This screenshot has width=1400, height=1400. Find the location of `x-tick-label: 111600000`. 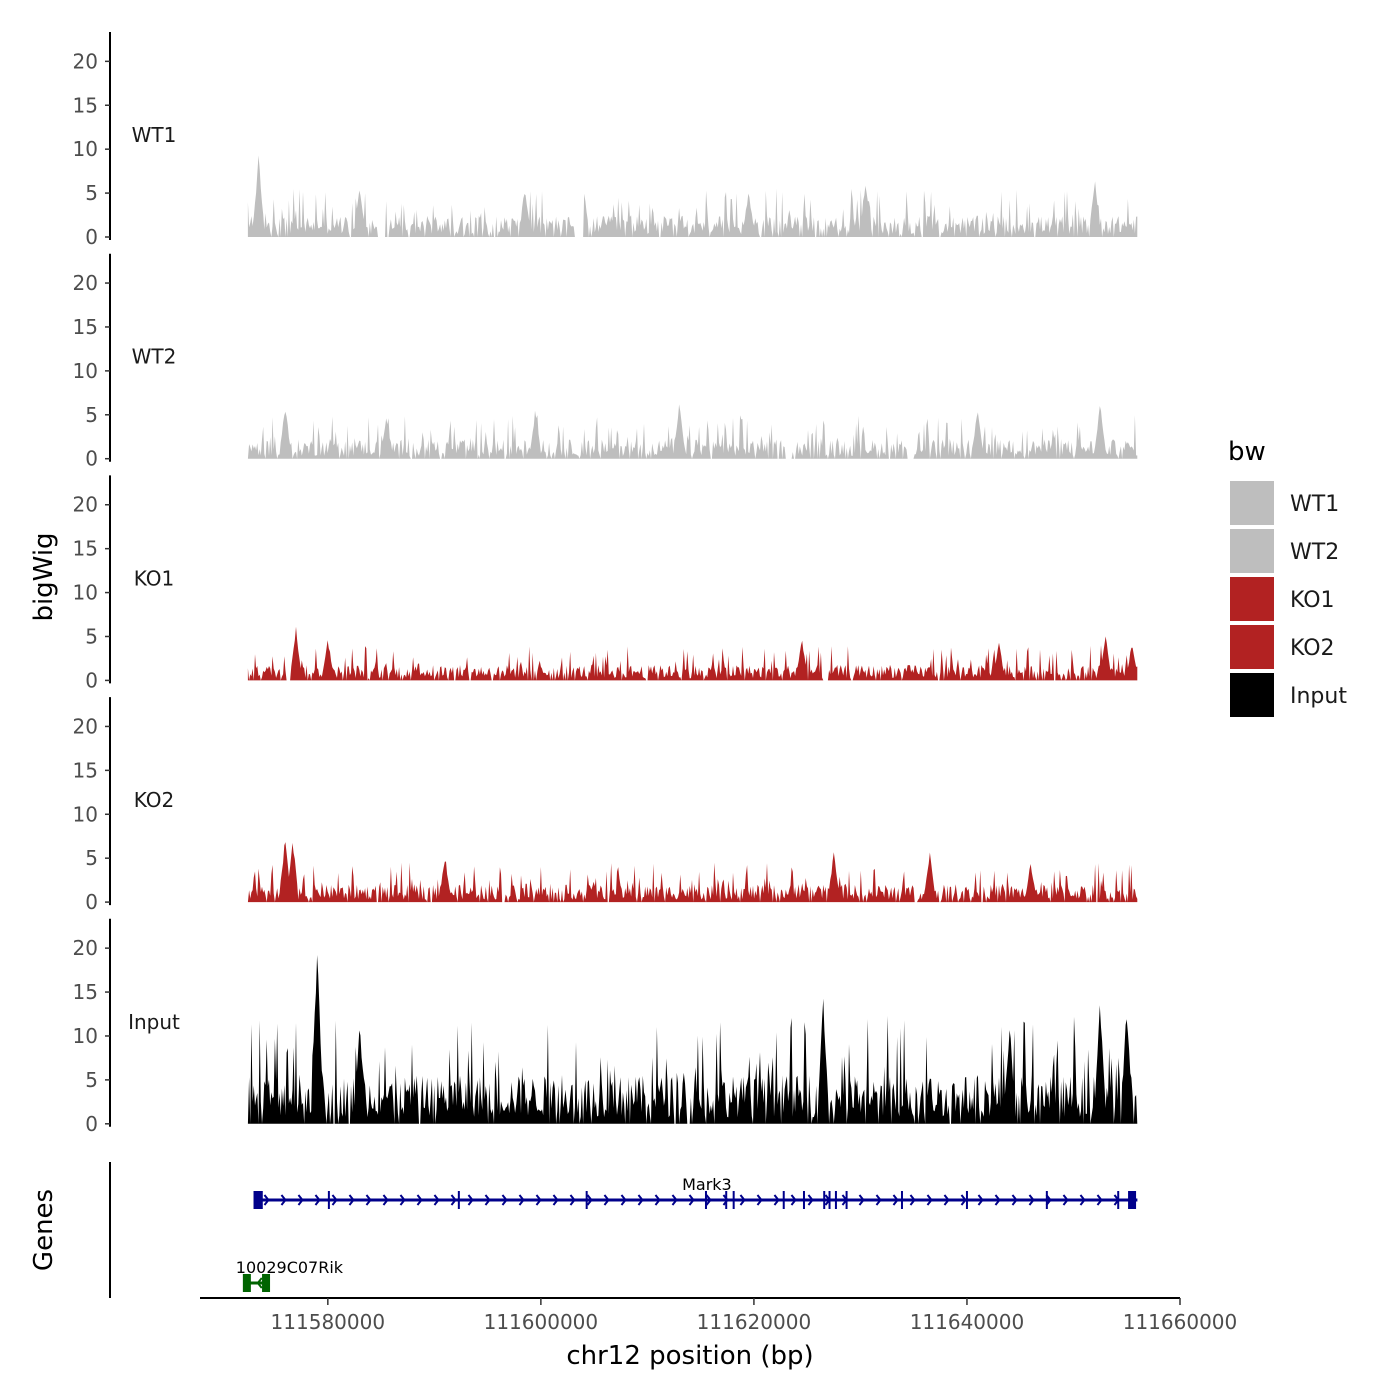

x-tick-label: 111600000 is located at coordinates (541, 1322).